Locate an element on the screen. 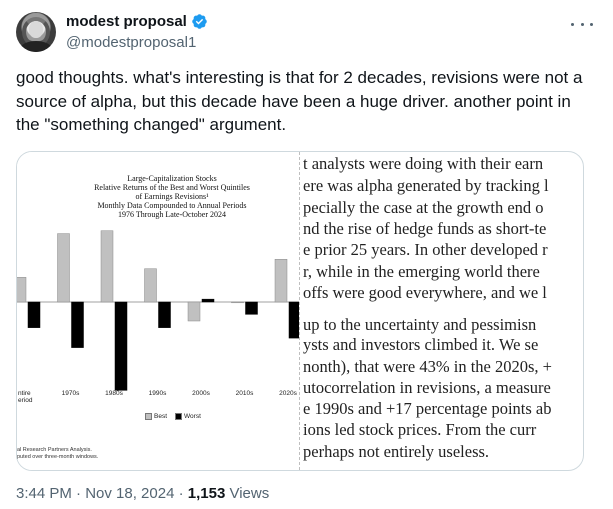 The image size is (613, 509). book-text-line: ions led stock prices. From the curr is located at coordinates (420, 429).